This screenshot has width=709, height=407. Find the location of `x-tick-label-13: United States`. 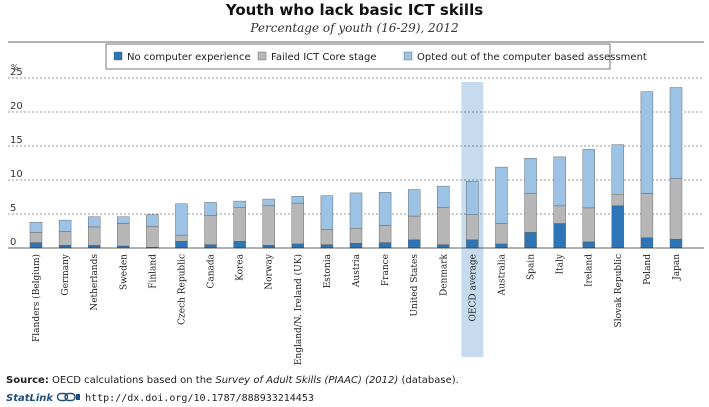

x-tick-label-13: United States is located at coordinates (415, 285).